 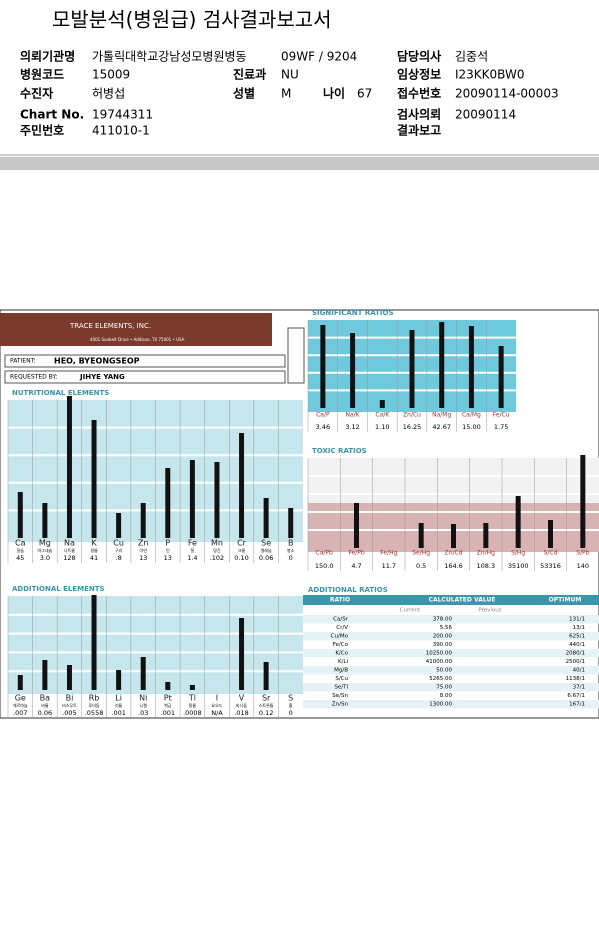 What do you see at coordinates (241, 713) in the screenshot?
I see `value: .018` at bounding box center [241, 713].